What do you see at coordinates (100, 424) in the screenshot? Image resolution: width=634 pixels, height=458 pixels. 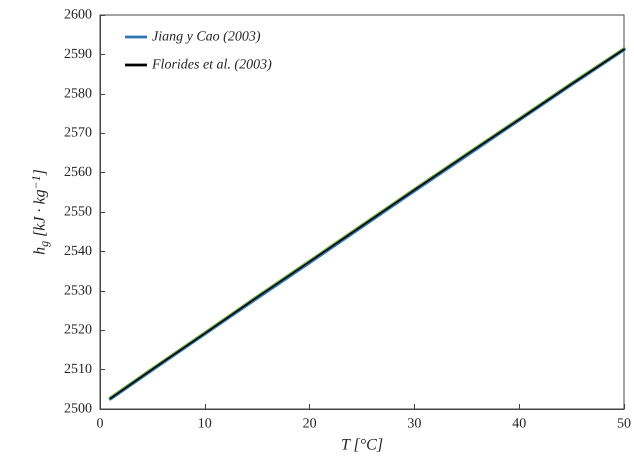 I see `x-tick-label: 0` at bounding box center [100, 424].